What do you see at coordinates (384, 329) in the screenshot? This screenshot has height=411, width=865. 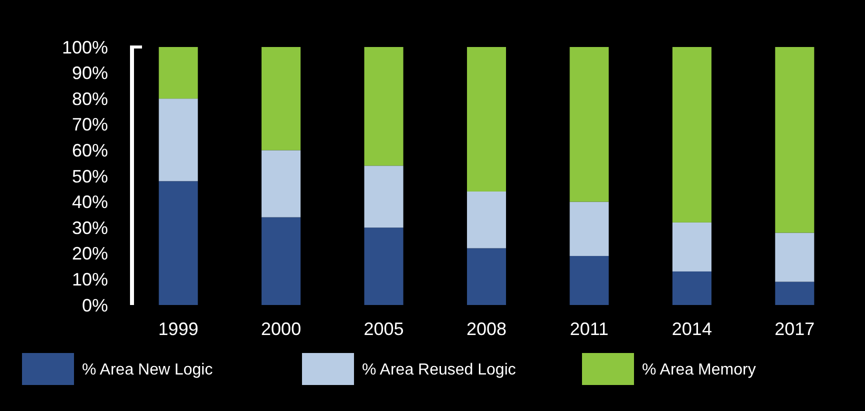 I see `x-tick-label: 2005` at bounding box center [384, 329].